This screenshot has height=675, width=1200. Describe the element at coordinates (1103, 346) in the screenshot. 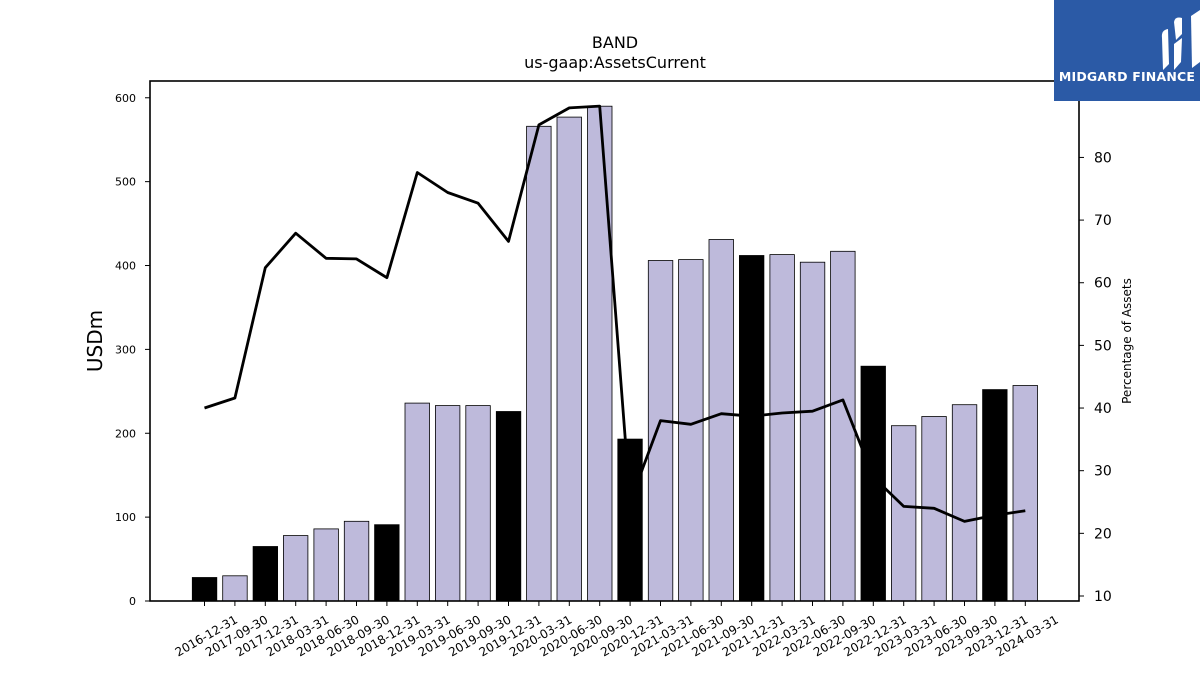

I see `y2-tick-label: 50` at that location.